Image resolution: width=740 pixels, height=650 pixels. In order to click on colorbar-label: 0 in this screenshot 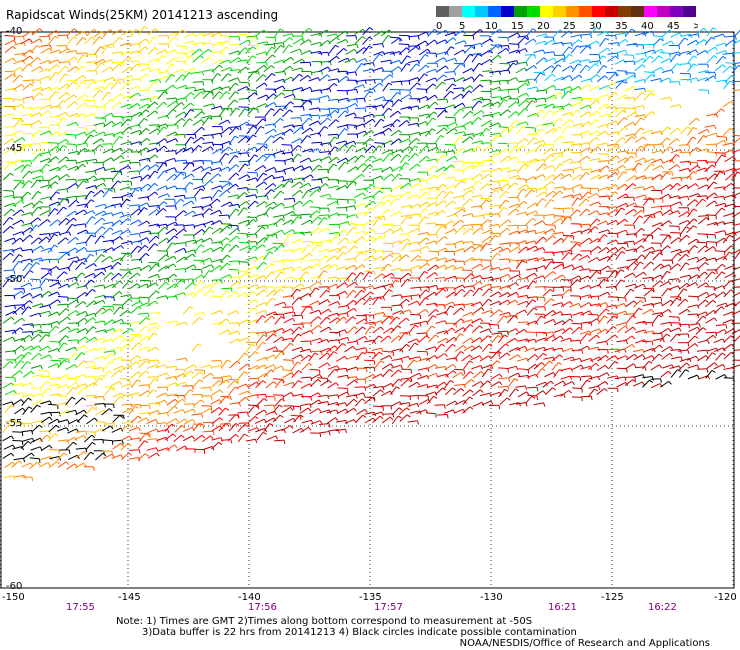, I will do `click(439, 26)`.